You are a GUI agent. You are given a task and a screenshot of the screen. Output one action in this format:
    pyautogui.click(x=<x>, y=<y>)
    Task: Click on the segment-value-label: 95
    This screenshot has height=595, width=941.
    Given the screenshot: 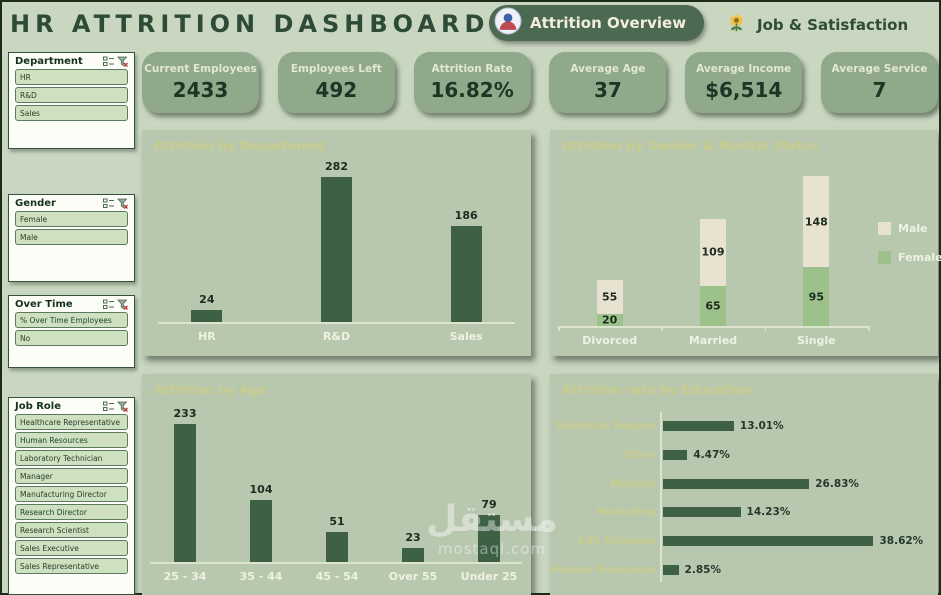 What is the action you would take?
    pyautogui.click(x=816, y=297)
    